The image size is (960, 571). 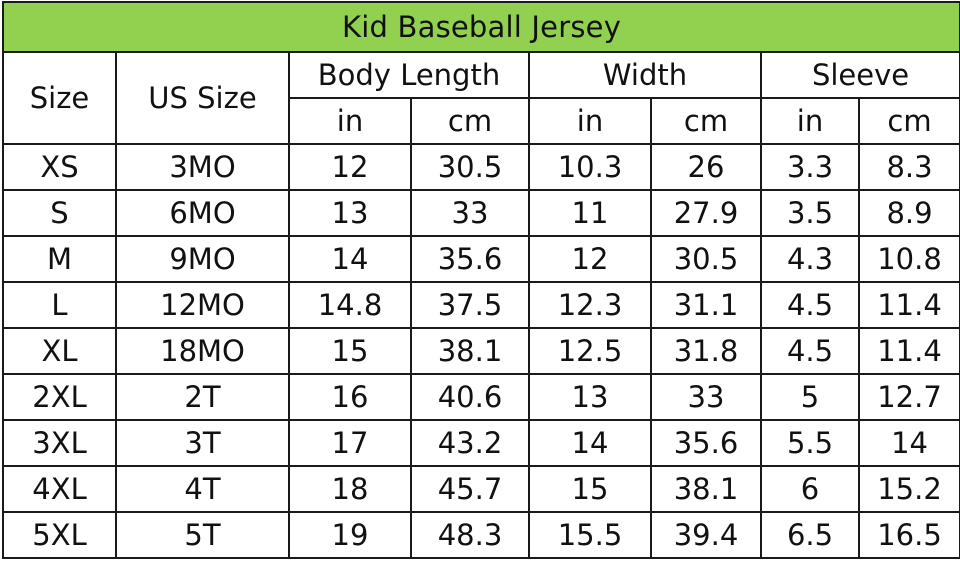 I want to click on cell-us-size: 4T, so click(x=202, y=489).